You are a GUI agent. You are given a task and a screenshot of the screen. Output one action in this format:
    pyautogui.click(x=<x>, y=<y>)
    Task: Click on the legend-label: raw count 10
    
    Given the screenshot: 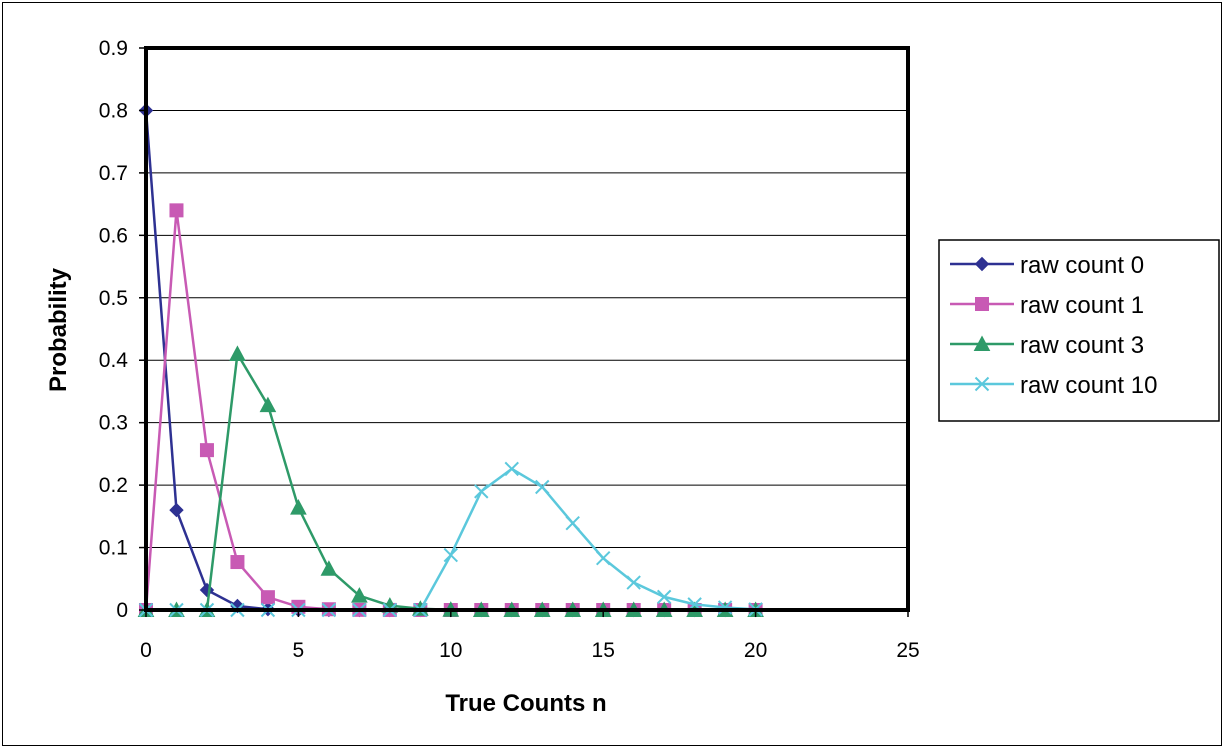 What is the action you would take?
    pyautogui.click(x=1088, y=385)
    